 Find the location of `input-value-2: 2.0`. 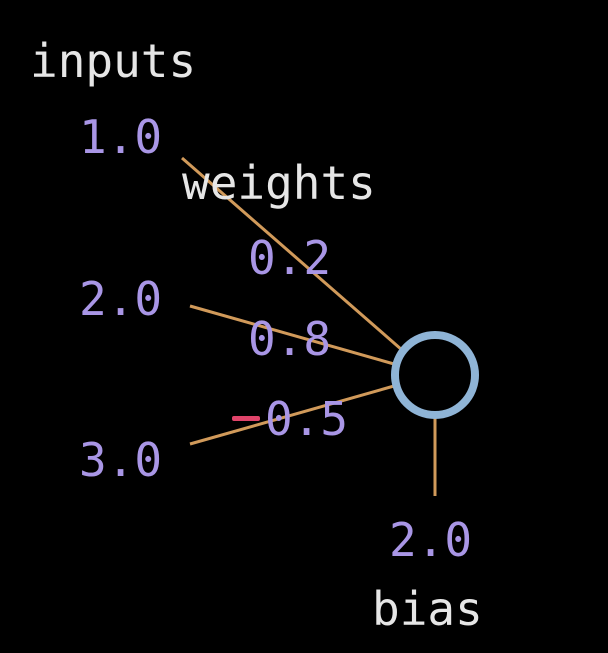

input-value-2: 2.0 is located at coordinates (121, 299).